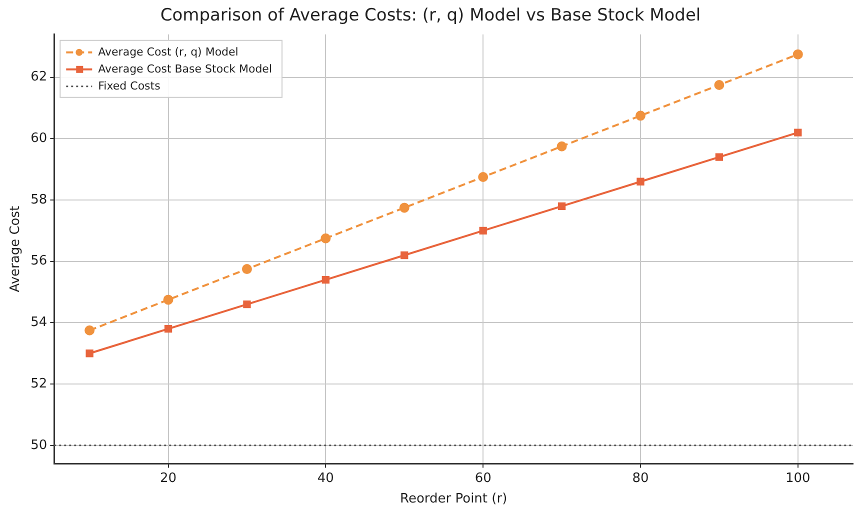  I want to click on x-tick-label: 40, so click(325, 478).